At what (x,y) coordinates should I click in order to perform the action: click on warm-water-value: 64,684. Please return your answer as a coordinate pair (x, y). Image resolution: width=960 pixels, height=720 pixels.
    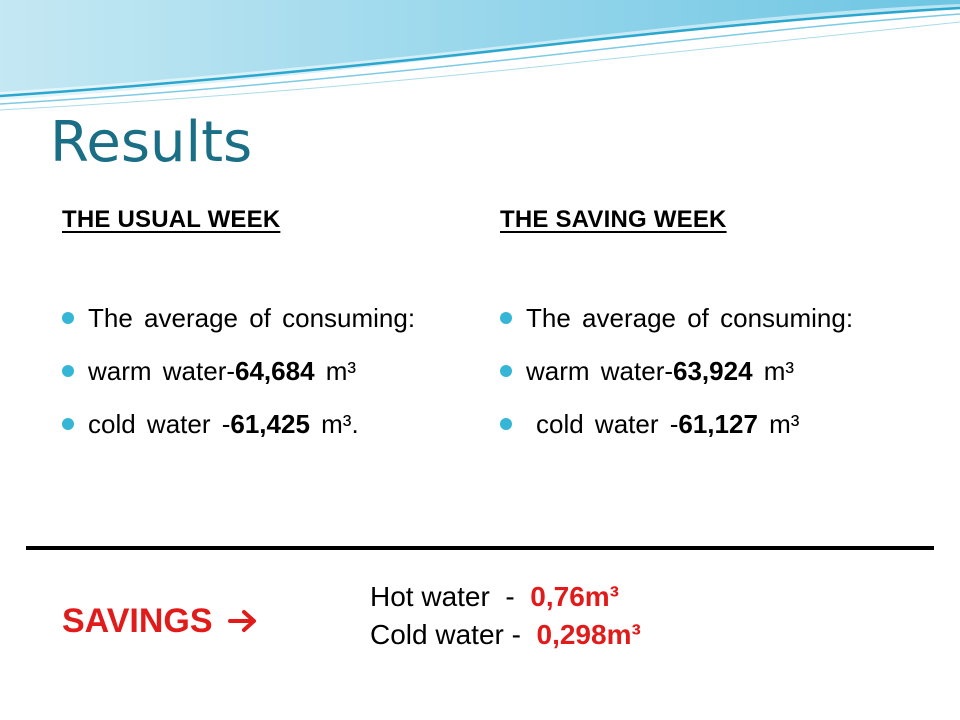
    Looking at the image, I should click on (275, 371).